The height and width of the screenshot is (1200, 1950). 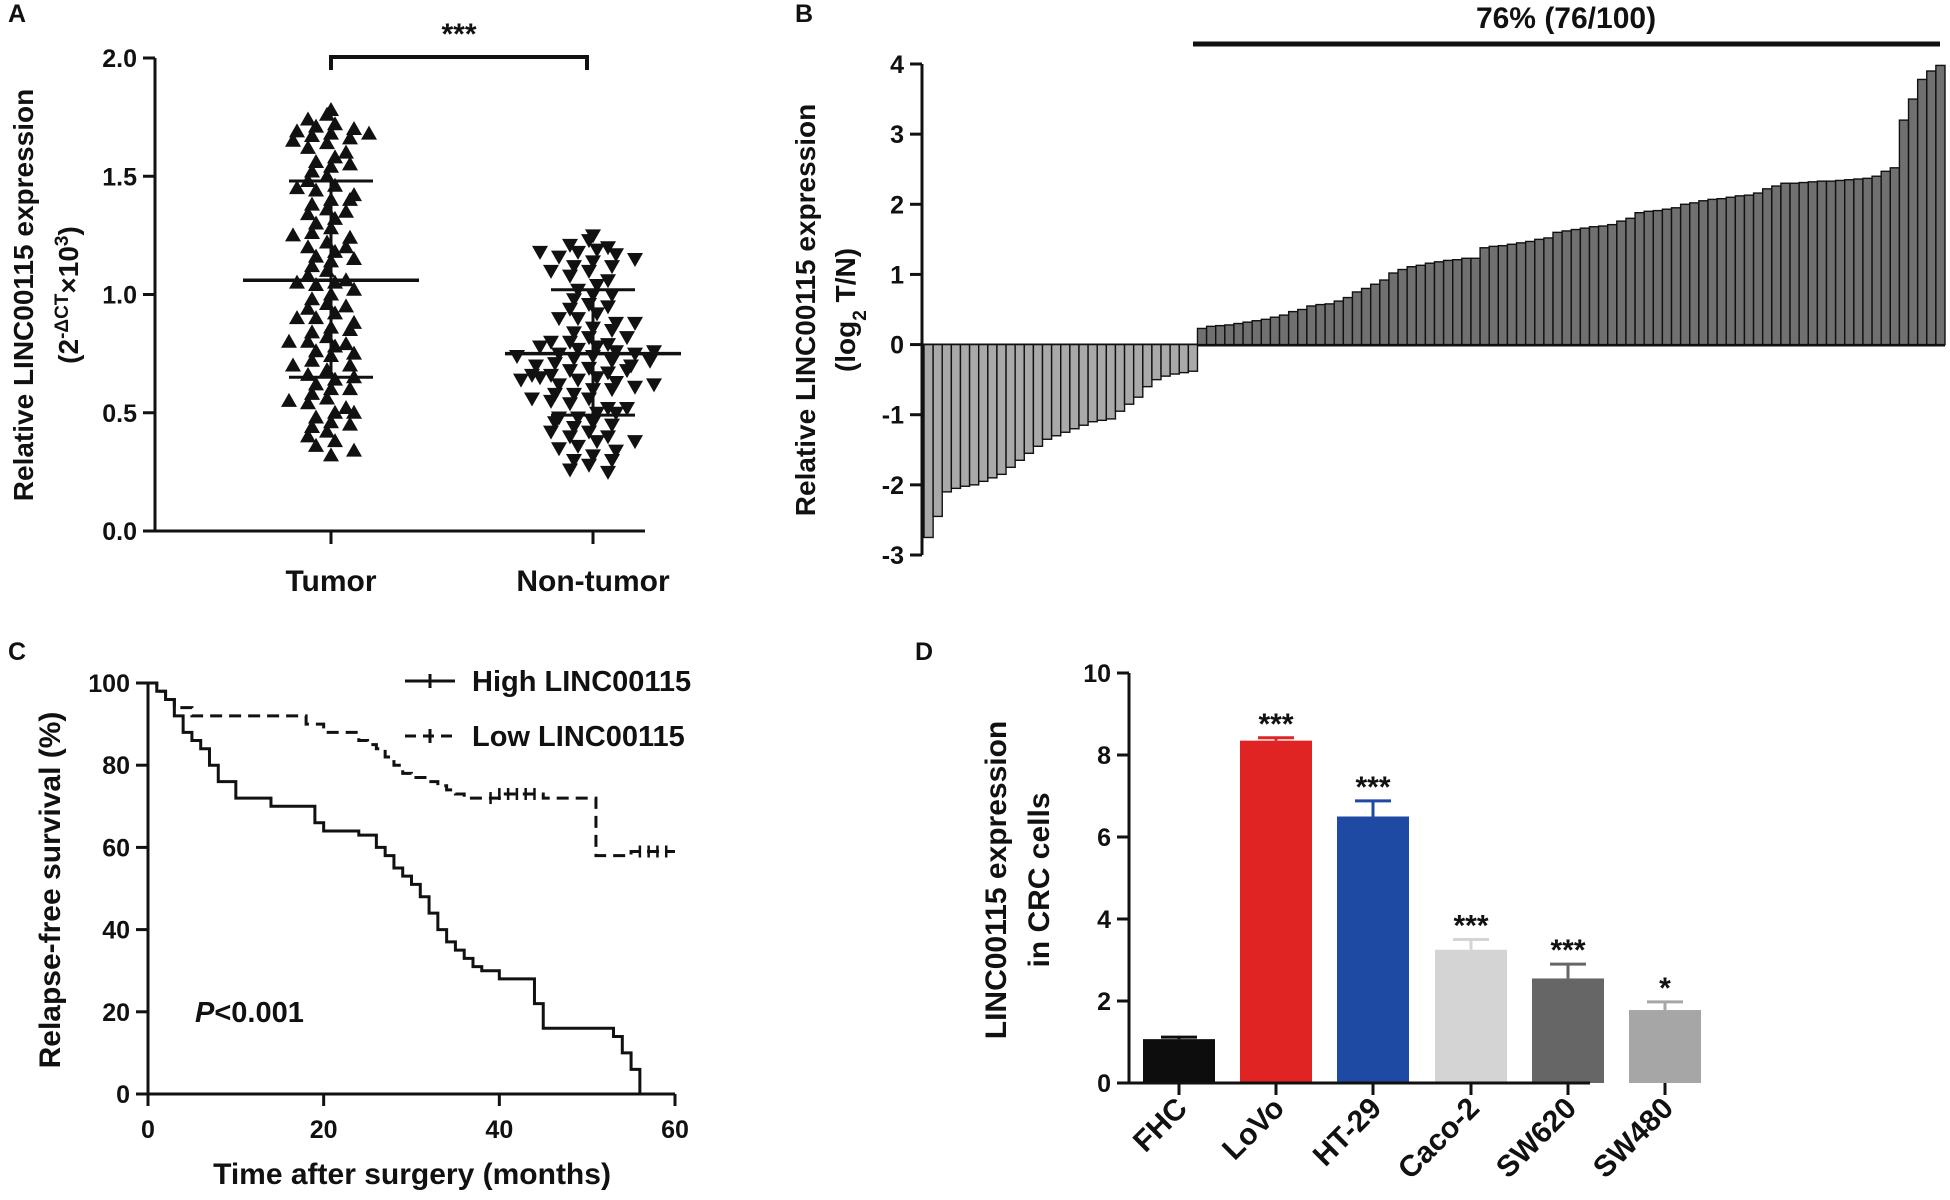 I want to click on panel-c-y-ticks: 0 20 40 60 80 100, so click(x=118, y=889).